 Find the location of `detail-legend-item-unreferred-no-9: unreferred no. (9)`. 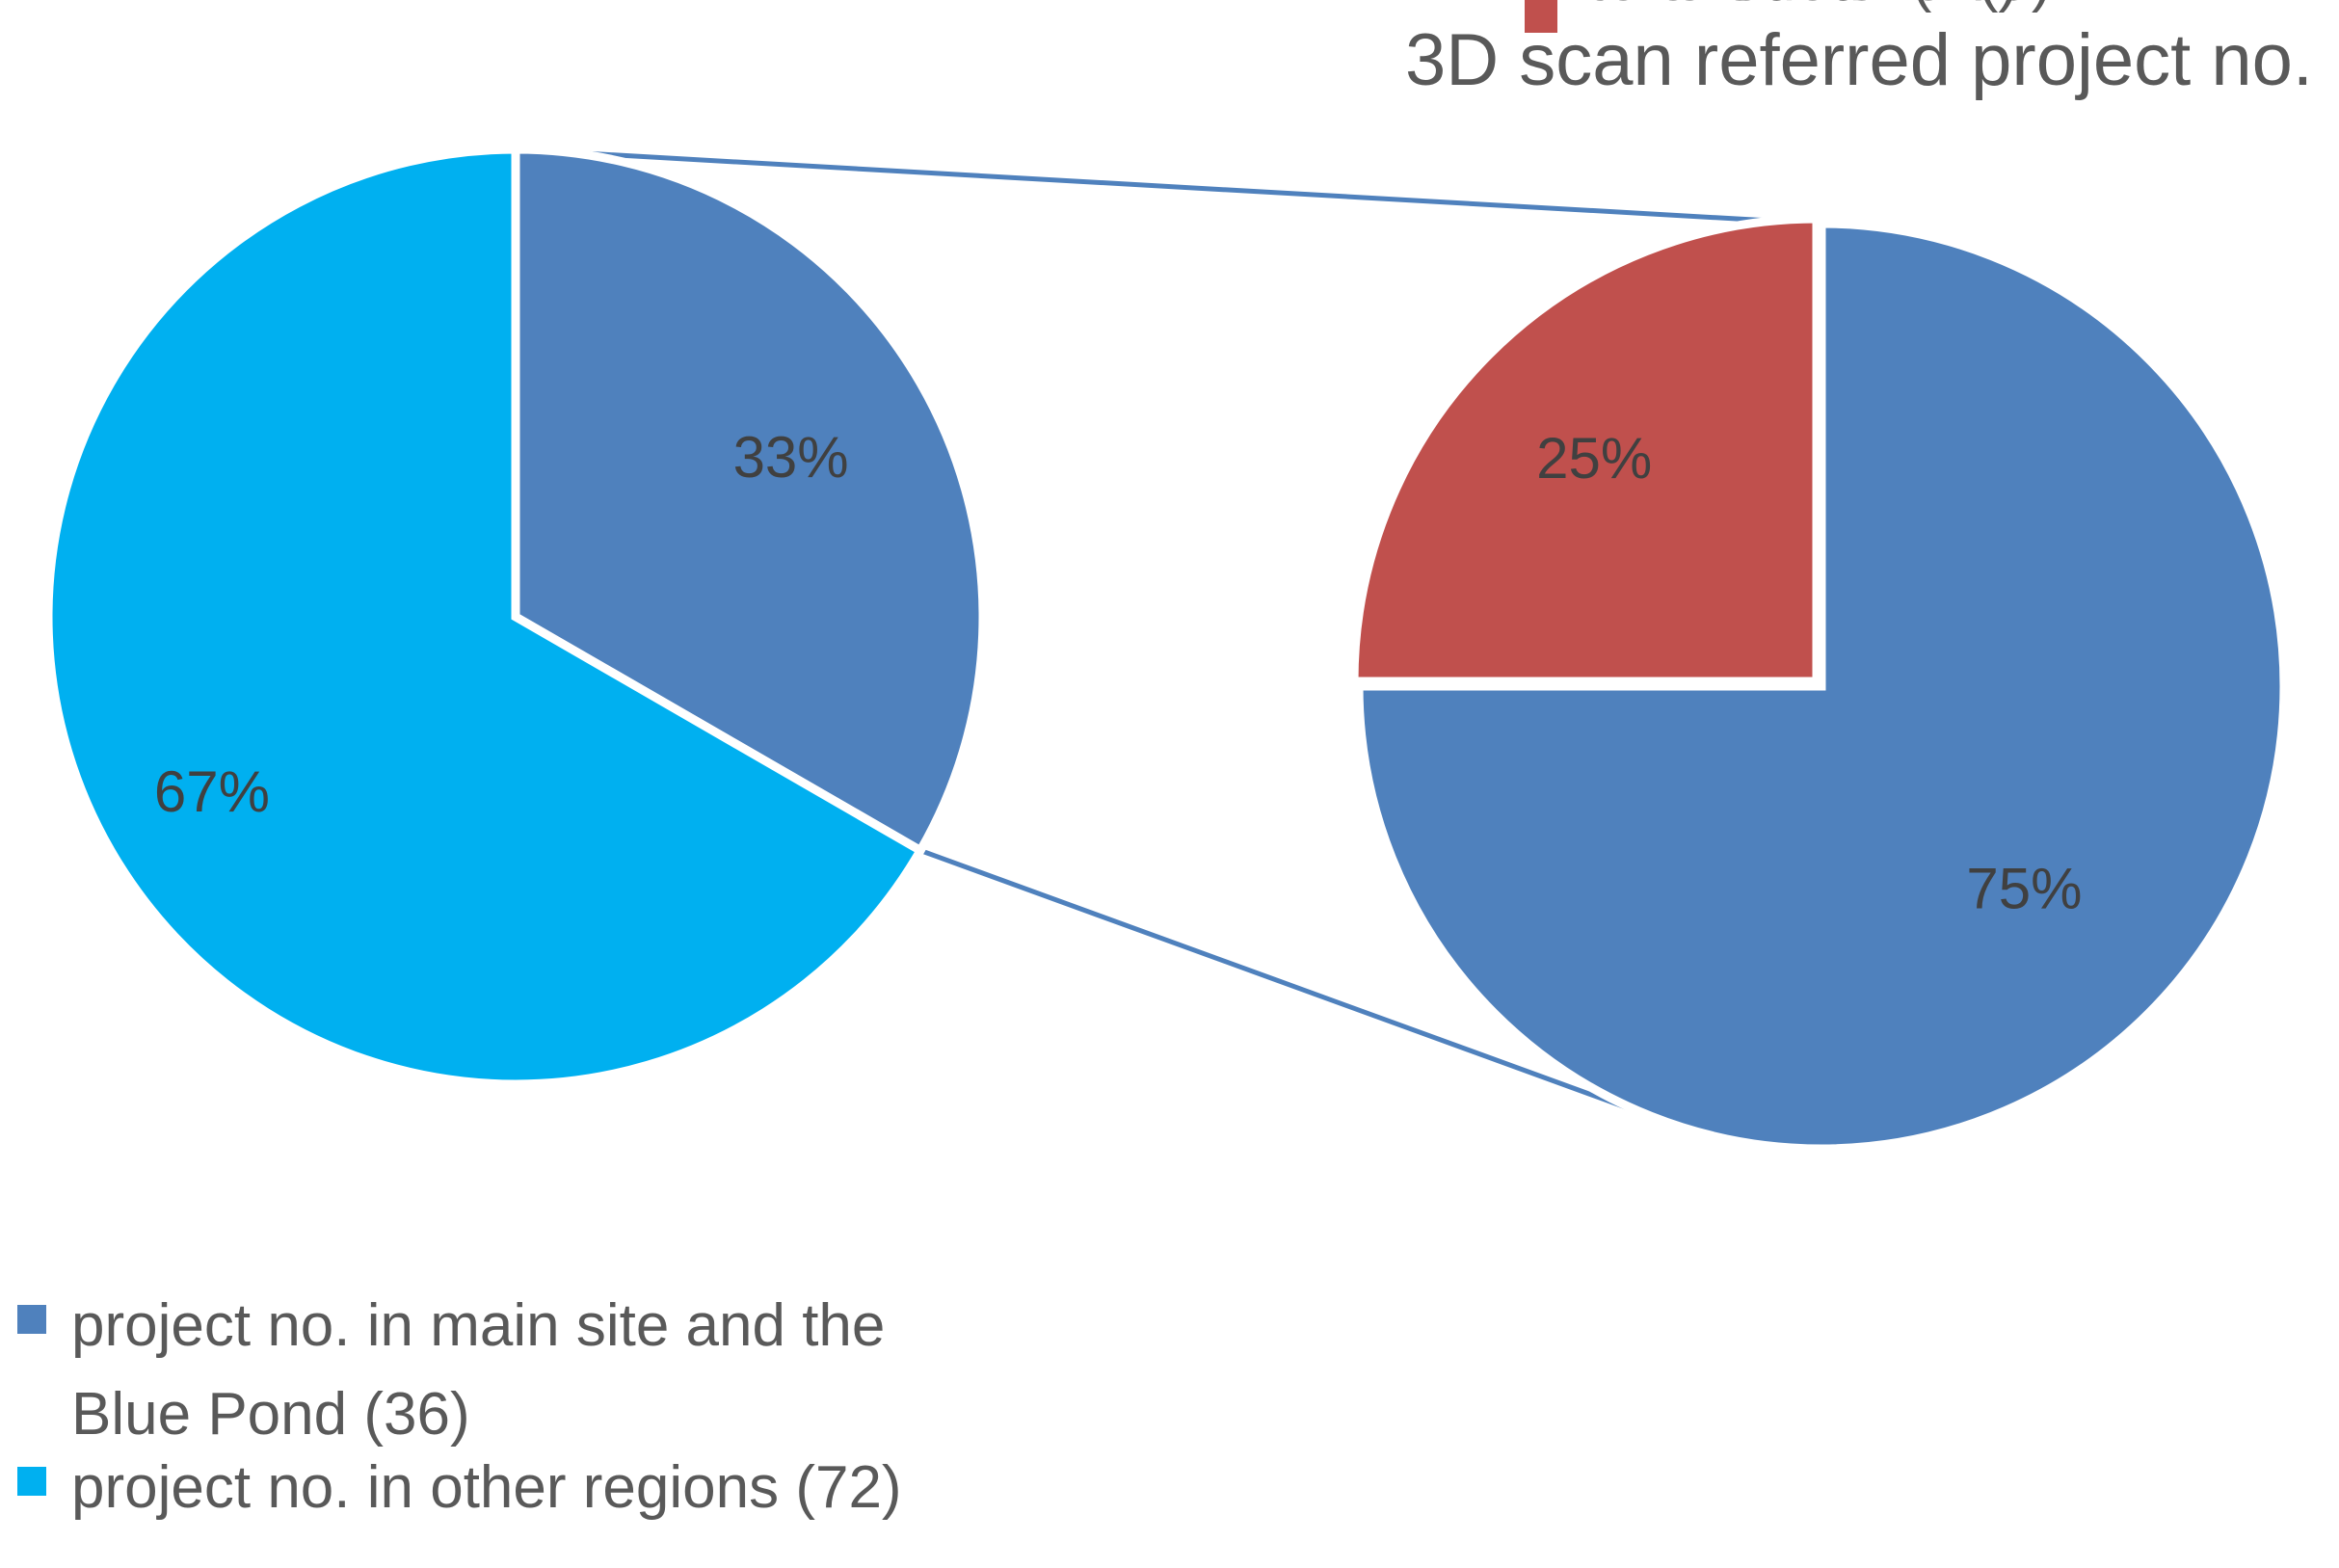

detail-legend-item-unreferred-no-9: unreferred no. (9) is located at coordinates (1788, 16).